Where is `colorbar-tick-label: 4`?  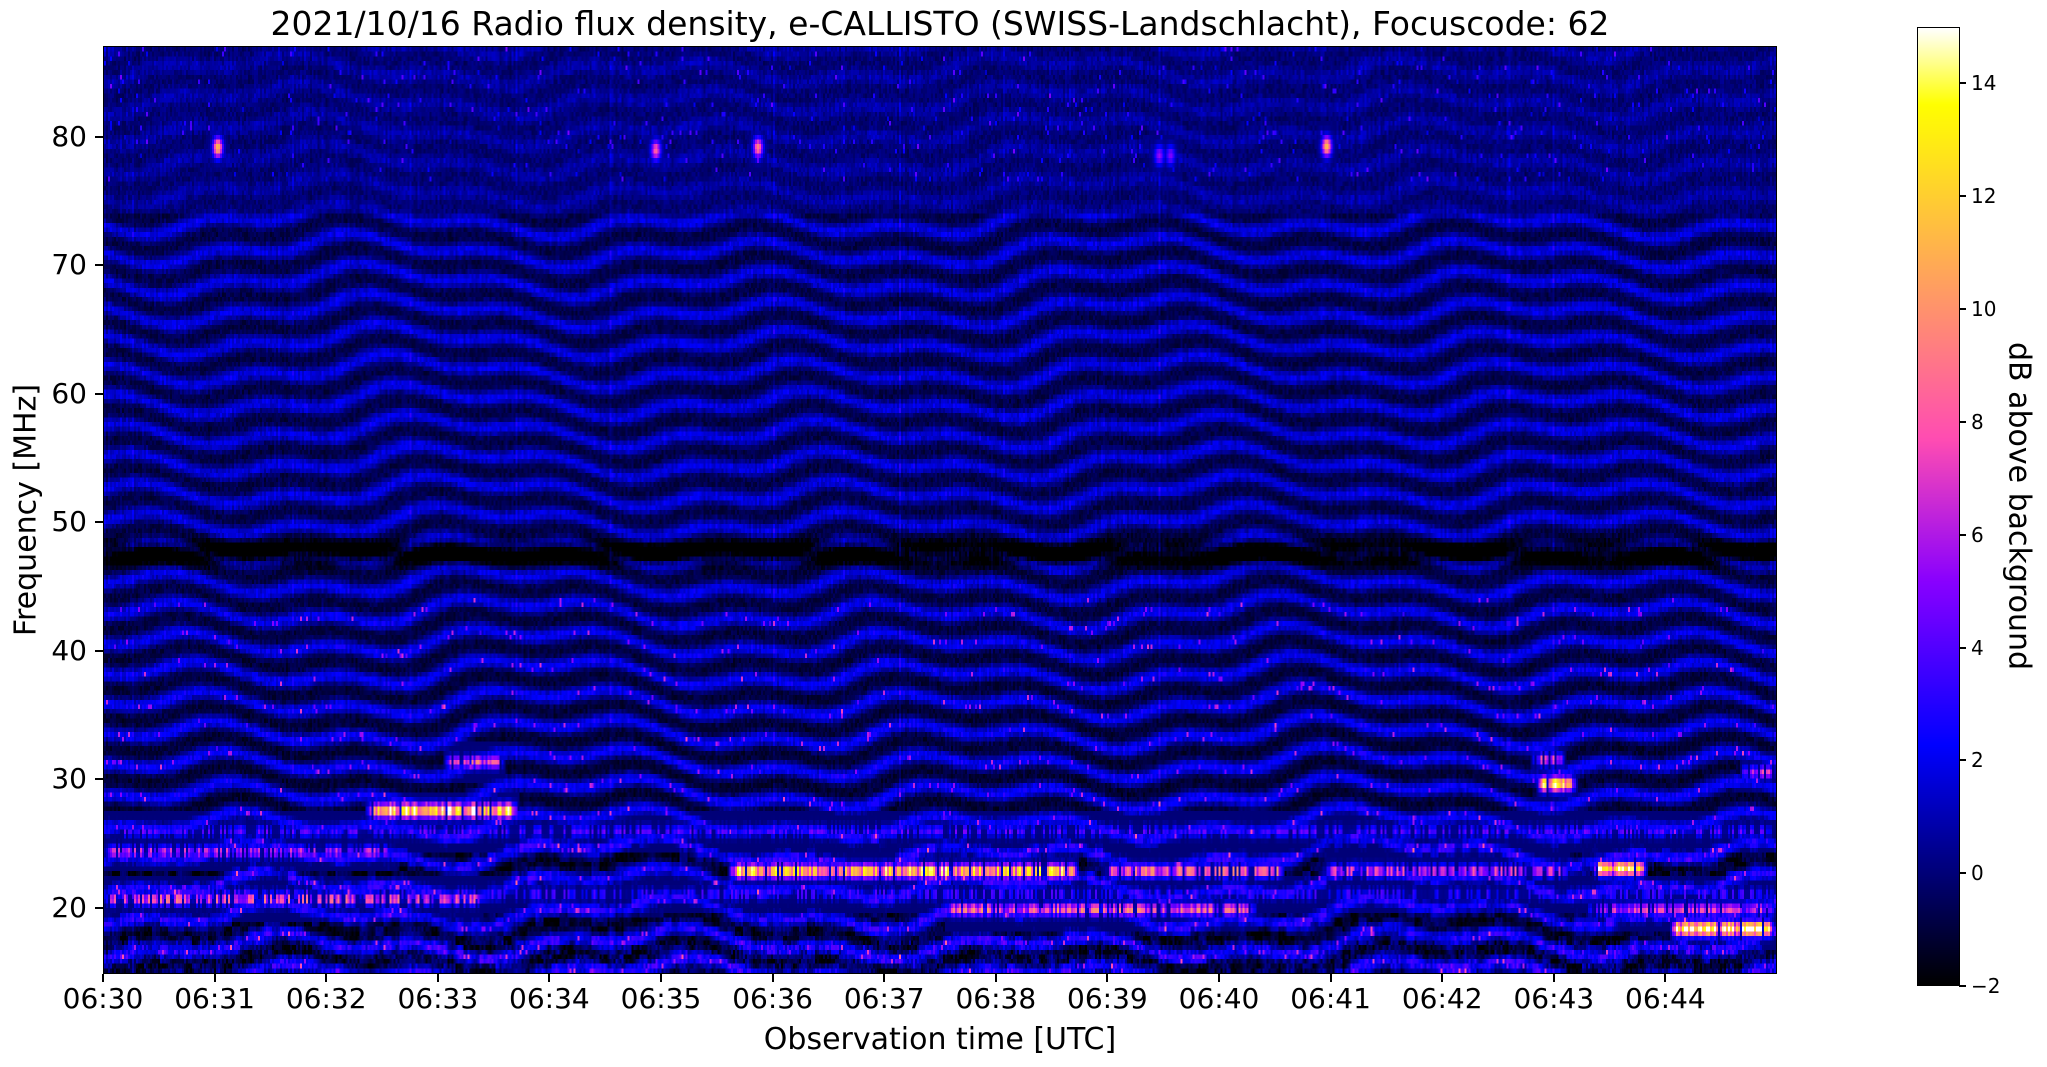 colorbar-tick-label: 4 is located at coordinates (1977, 647).